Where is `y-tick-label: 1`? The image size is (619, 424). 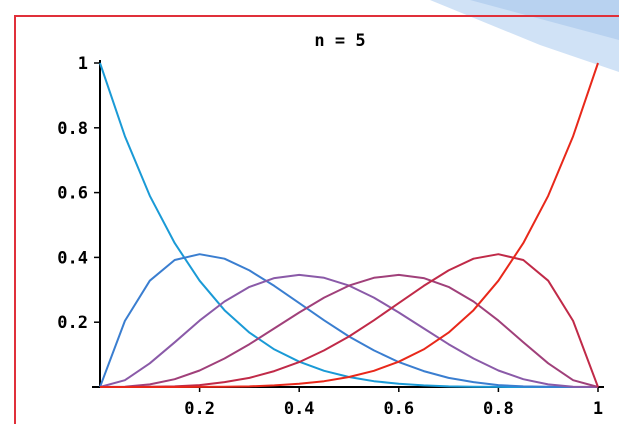
y-tick-label: 1 is located at coordinates (83, 64).